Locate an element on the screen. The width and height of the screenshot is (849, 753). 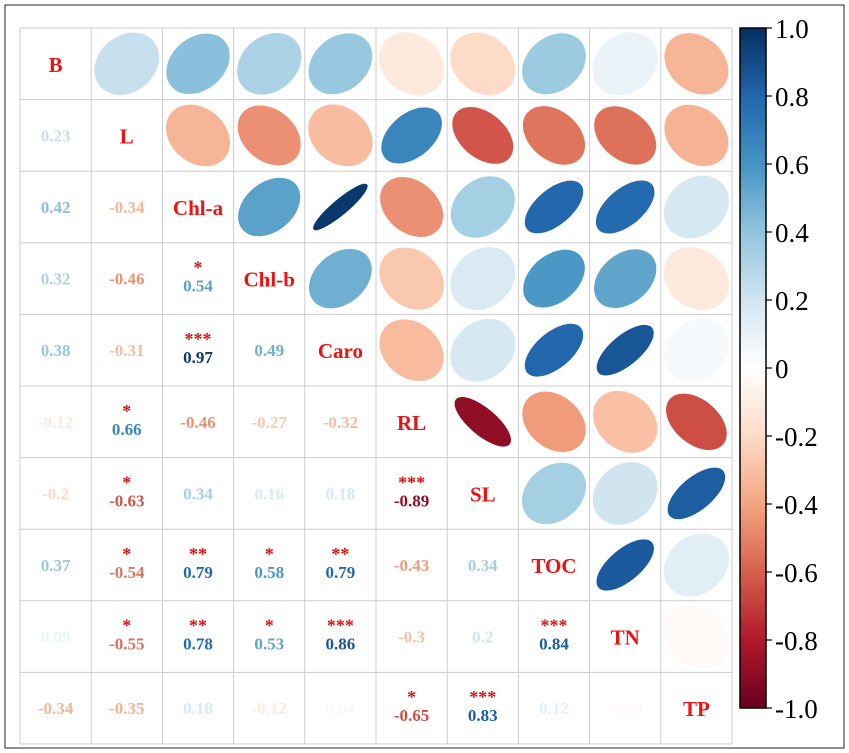
ellipse-tn-tp is located at coordinates (696, 636).